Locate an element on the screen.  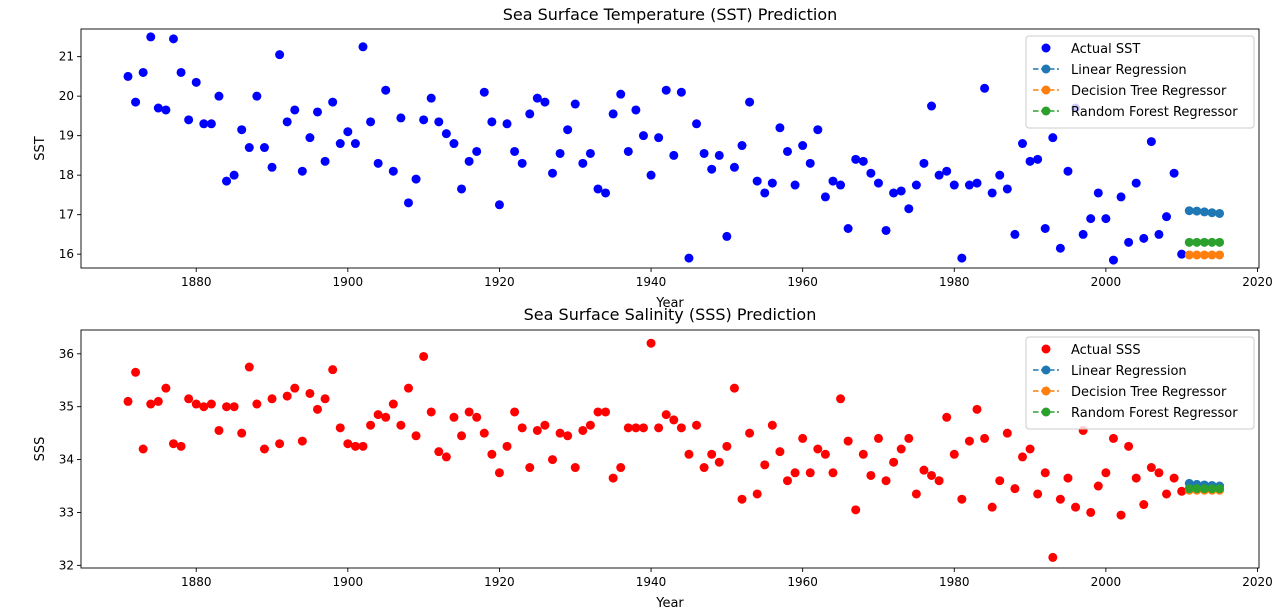
y-tick-label: 16 is located at coordinates (66, 254).